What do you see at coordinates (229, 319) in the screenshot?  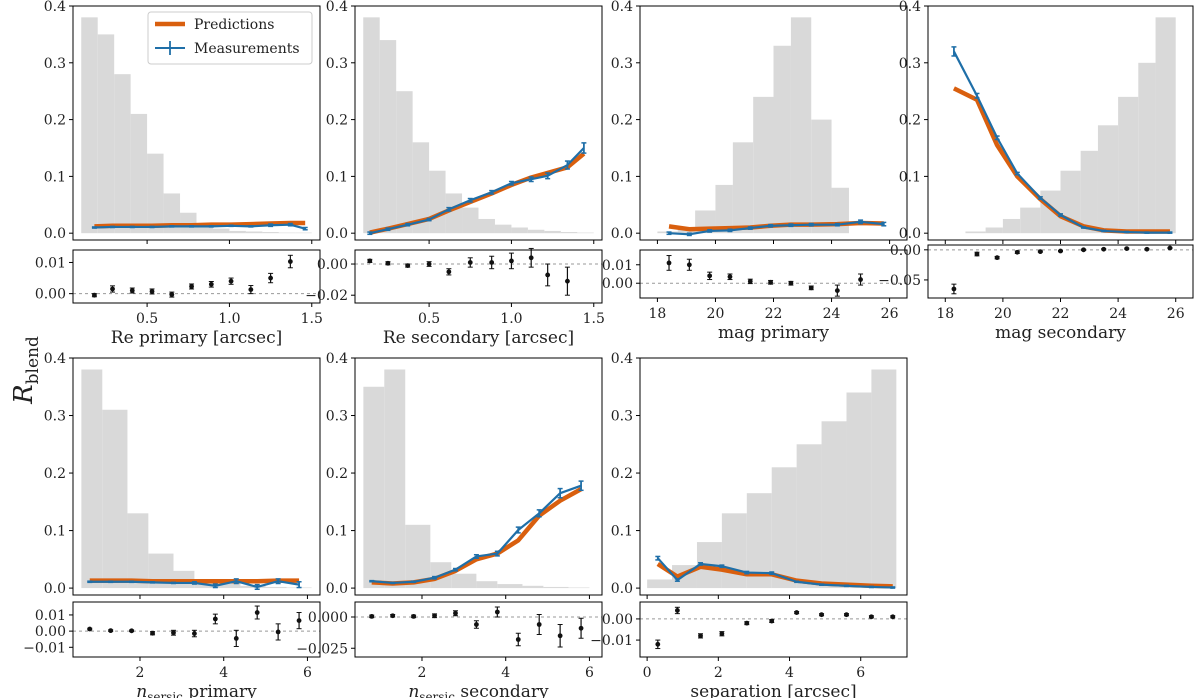 I see `x-tick-label: 1.0` at bounding box center [229, 319].